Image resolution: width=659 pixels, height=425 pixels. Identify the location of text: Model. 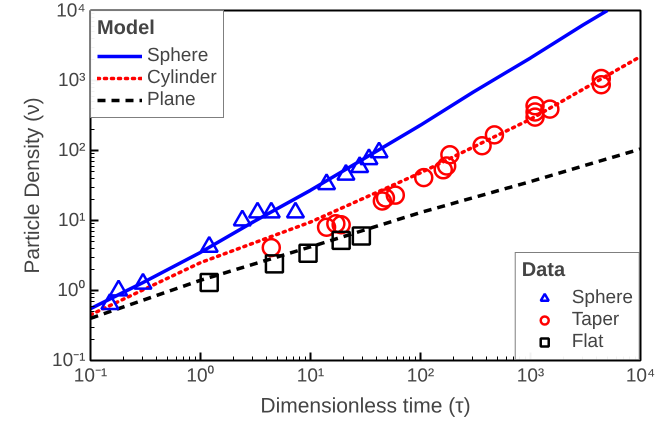
(126, 28).